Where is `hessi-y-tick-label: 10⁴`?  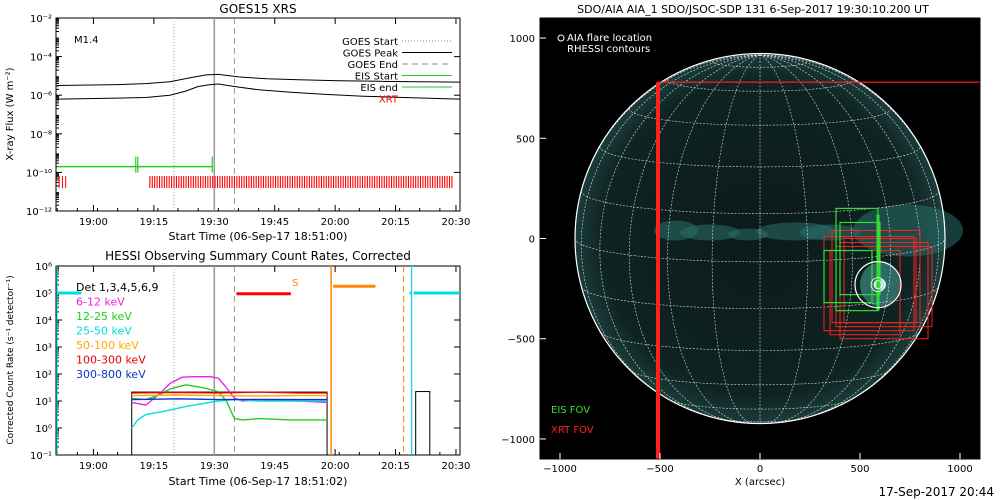
hessi-y-tick-label: 10⁴ is located at coordinates (43, 321).